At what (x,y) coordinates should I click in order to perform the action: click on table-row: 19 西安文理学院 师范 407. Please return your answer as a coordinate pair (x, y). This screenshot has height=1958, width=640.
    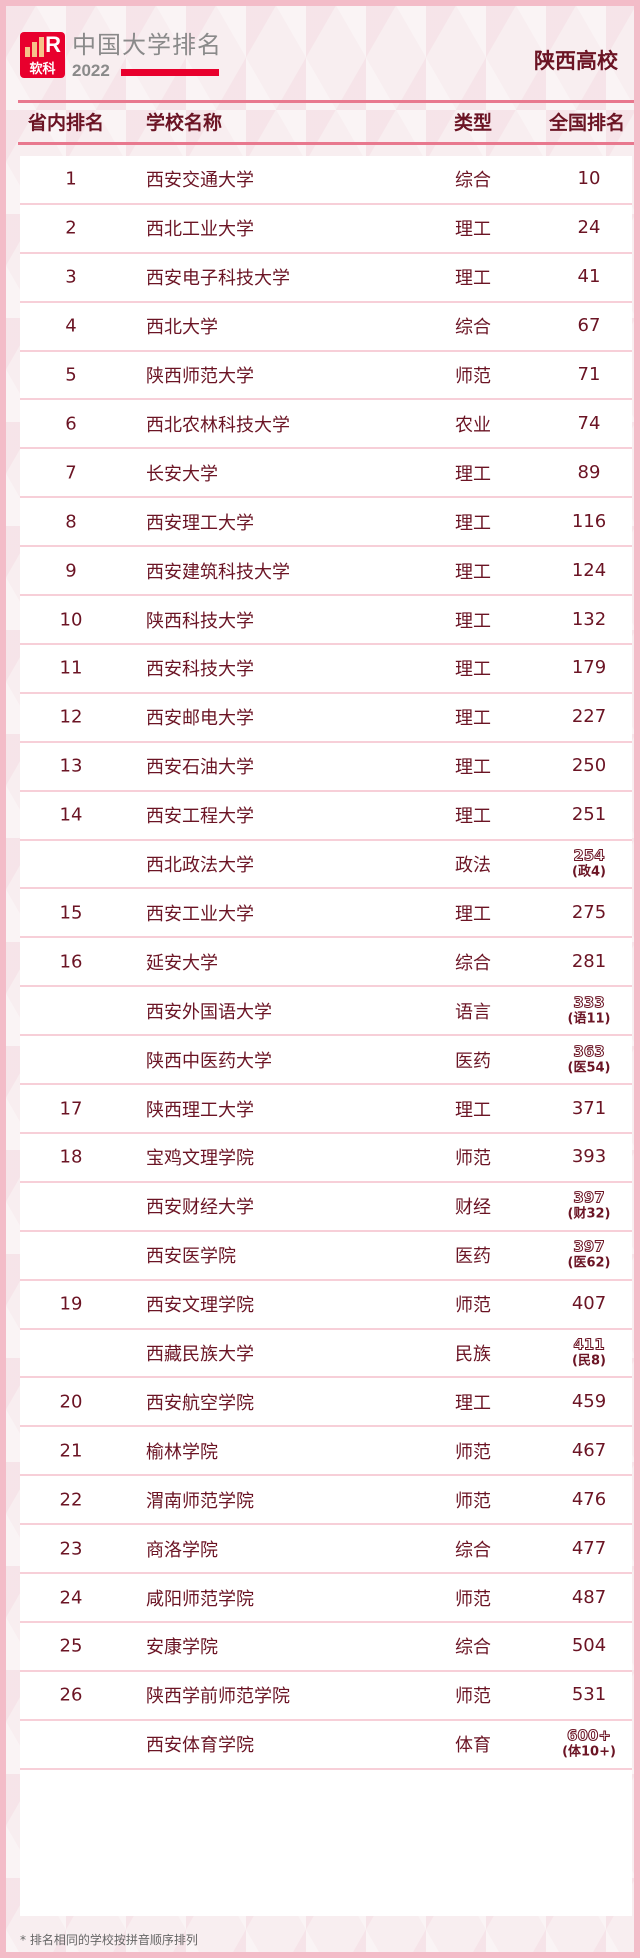
    Looking at the image, I should click on (326, 1305).